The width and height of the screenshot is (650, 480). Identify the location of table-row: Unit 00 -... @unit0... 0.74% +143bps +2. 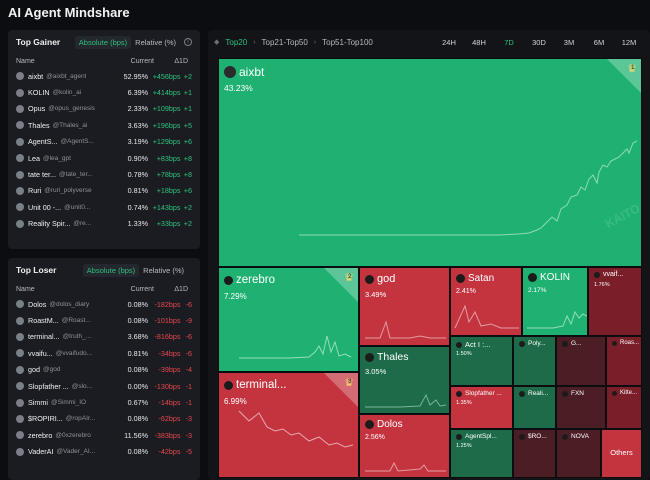
(104, 207).